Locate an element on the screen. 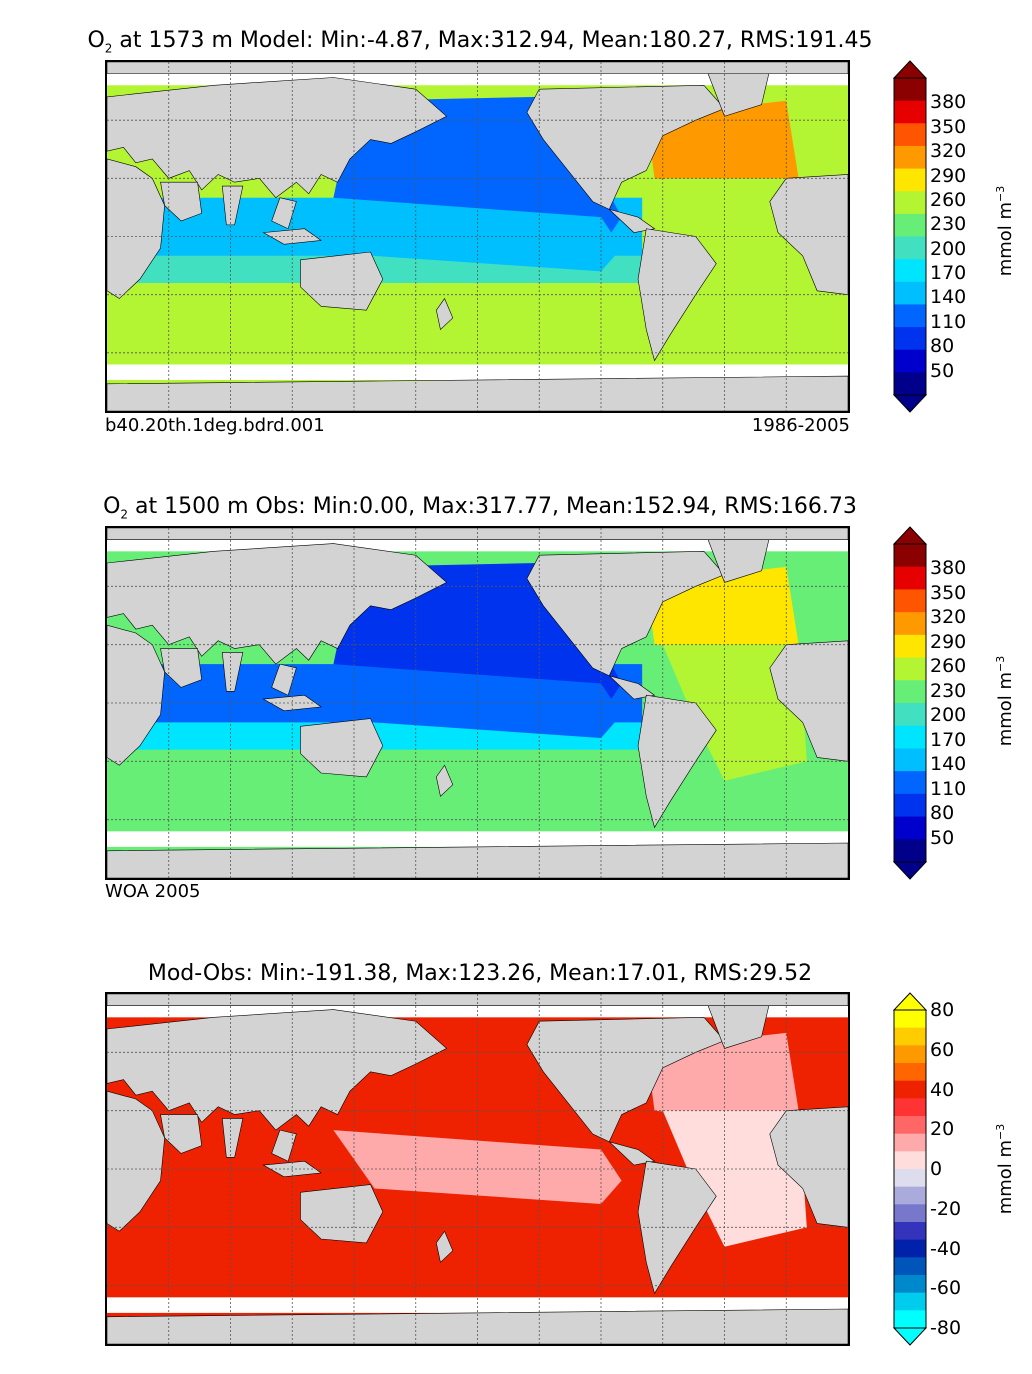  title-species: O is located at coordinates (112, 506).